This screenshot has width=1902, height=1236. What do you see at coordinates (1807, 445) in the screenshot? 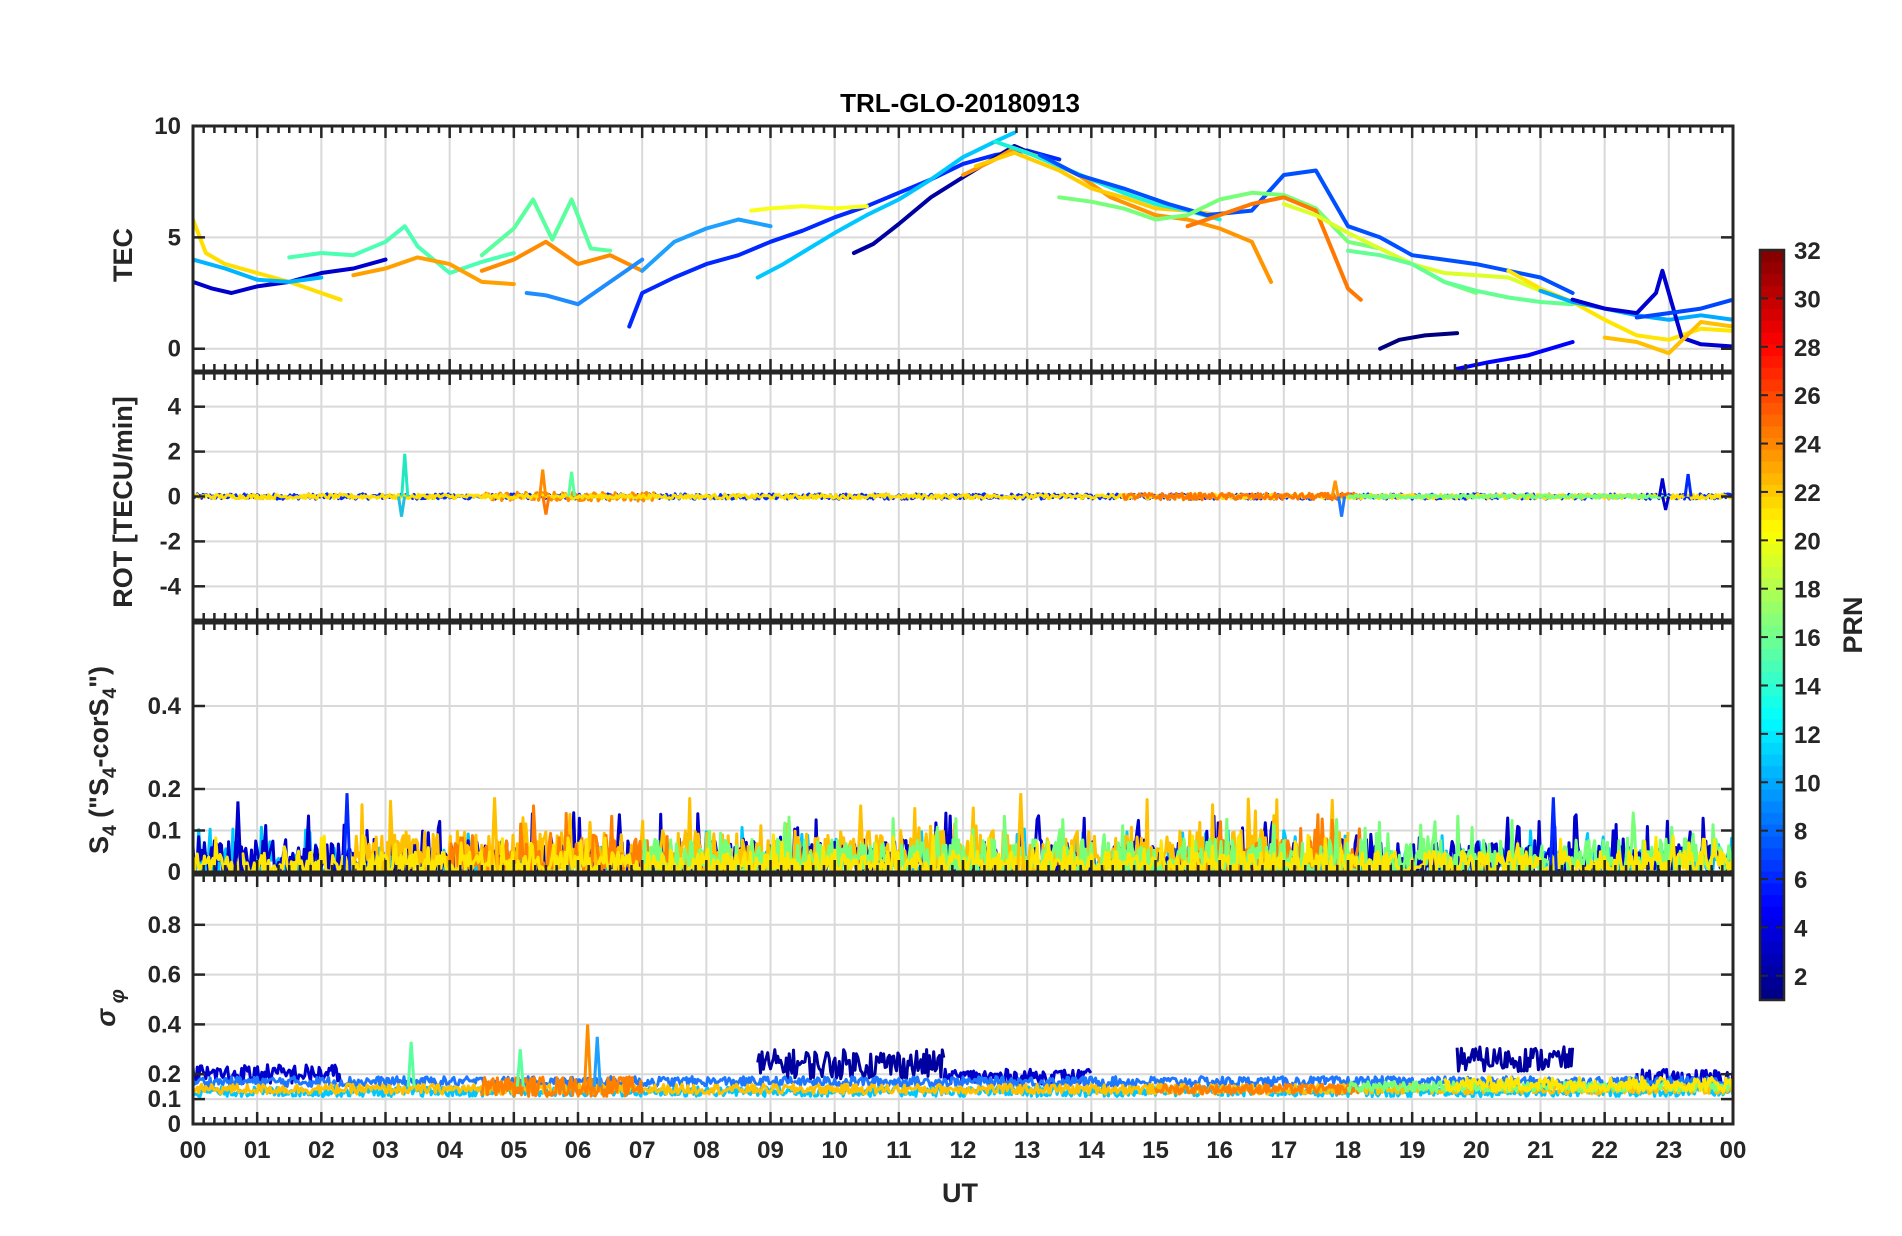
I see `colorbar-tick-label: 24` at bounding box center [1807, 445].